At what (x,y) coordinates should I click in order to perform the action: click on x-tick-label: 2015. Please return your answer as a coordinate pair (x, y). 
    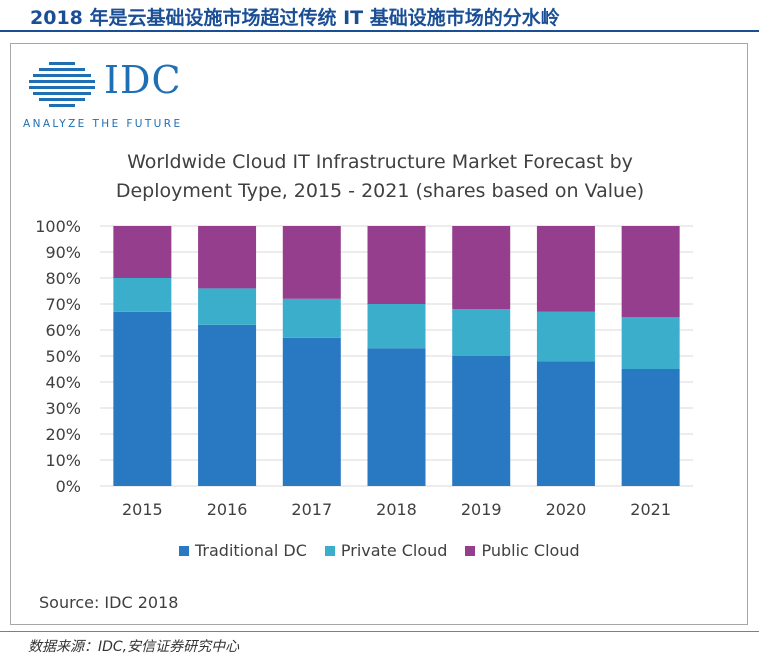
    Looking at the image, I should click on (142, 509).